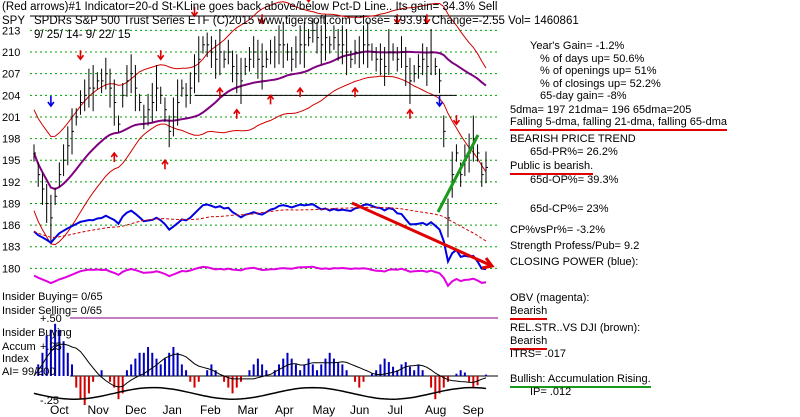  I want to click on ip-value: IP= .012, so click(551, 392).